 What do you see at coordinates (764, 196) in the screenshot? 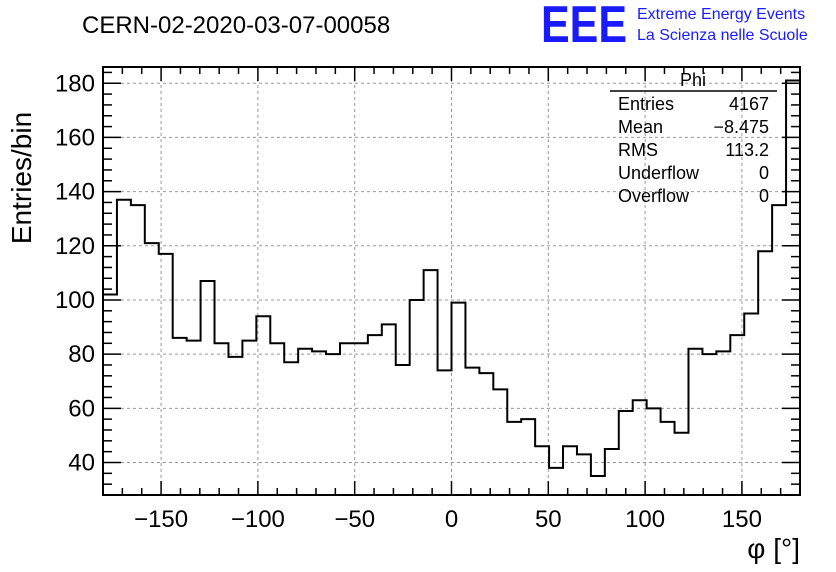
I see `stats-value-overflow: 0` at bounding box center [764, 196].